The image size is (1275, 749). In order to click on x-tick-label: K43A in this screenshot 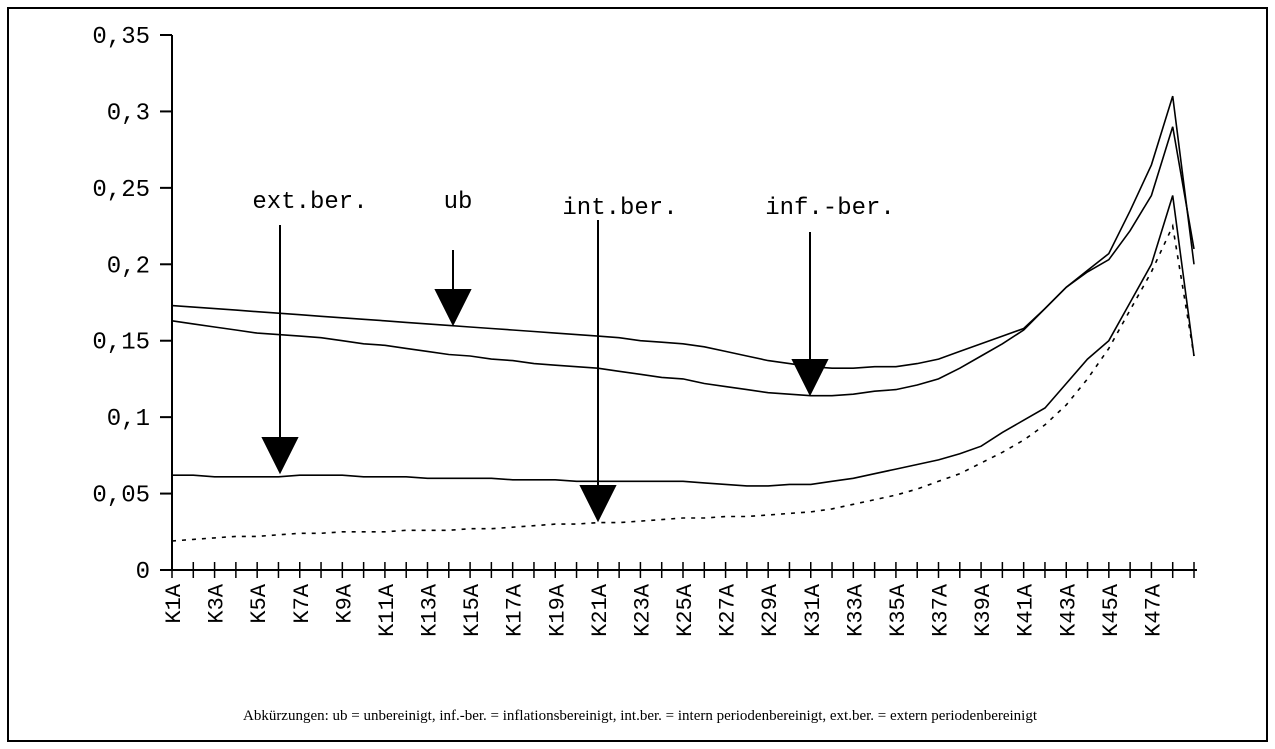, I will do `click(1068, 610)`.